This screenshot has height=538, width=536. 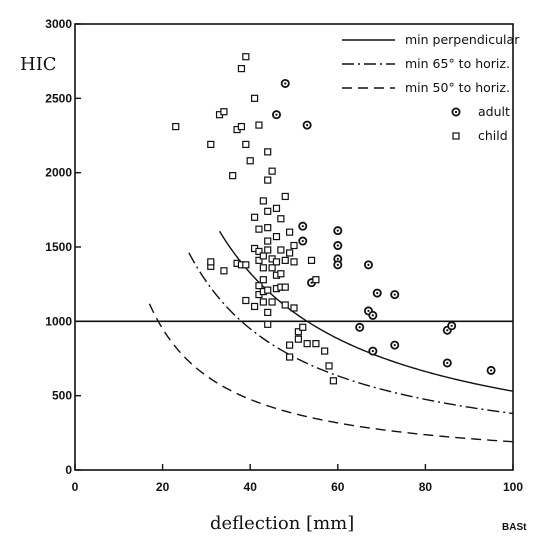 I want to click on credit-label: BASt, so click(x=514, y=527).